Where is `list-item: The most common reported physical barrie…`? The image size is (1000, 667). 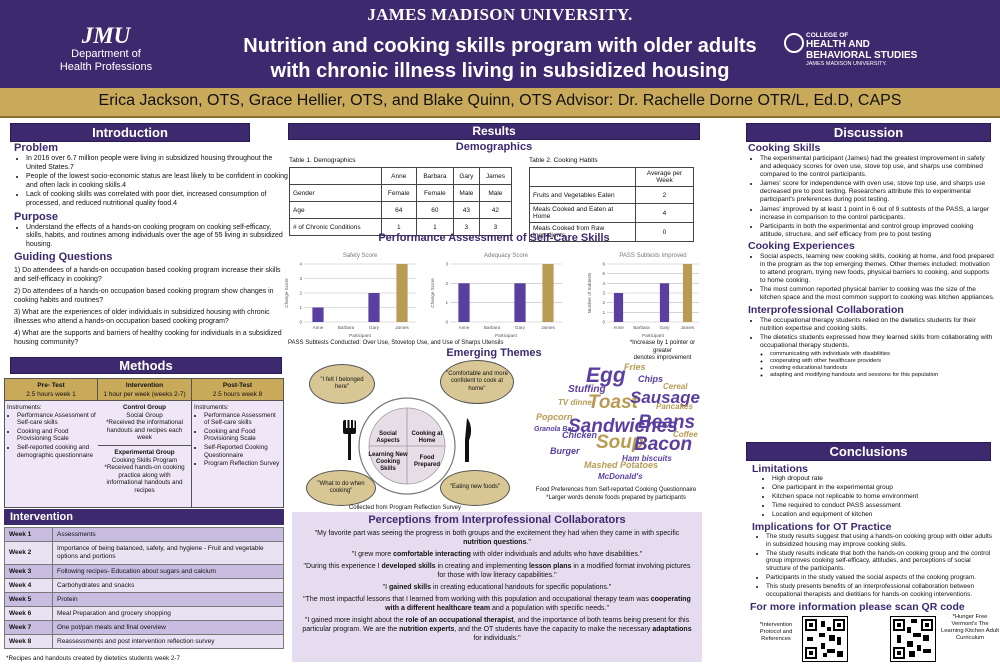 list-item: The most common reported physical barrie… is located at coordinates (878, 294).